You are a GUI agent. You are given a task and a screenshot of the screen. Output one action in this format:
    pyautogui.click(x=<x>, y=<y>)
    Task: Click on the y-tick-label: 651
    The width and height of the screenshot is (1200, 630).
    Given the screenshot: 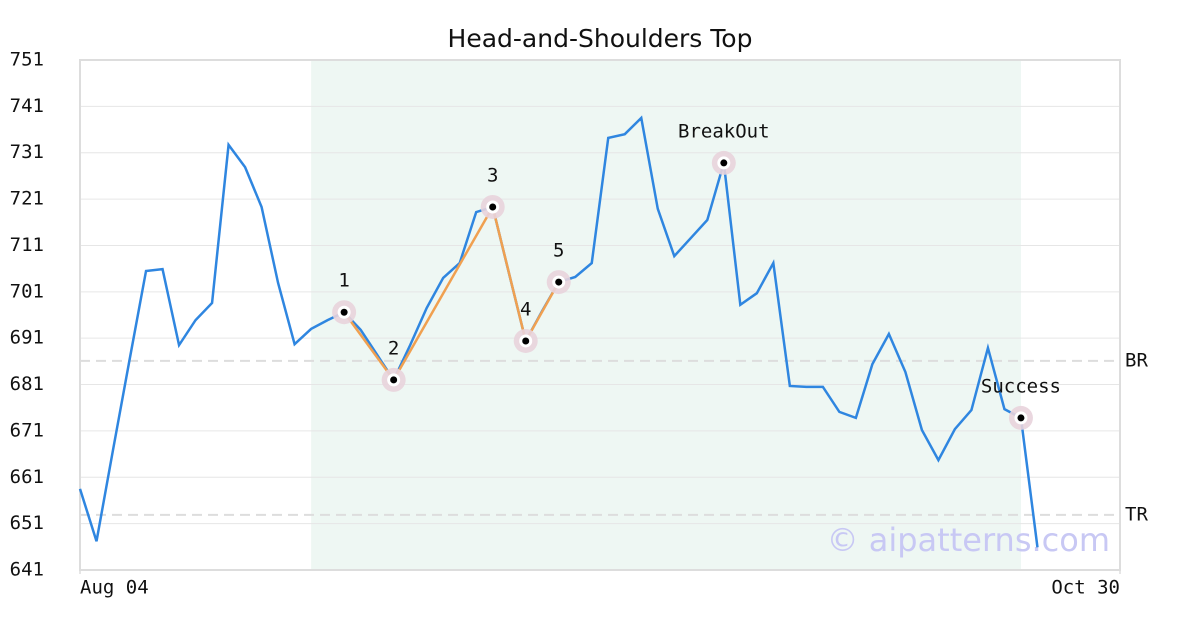 What is the action you would take?
    pyautogui.click(x=27, y=523)
    